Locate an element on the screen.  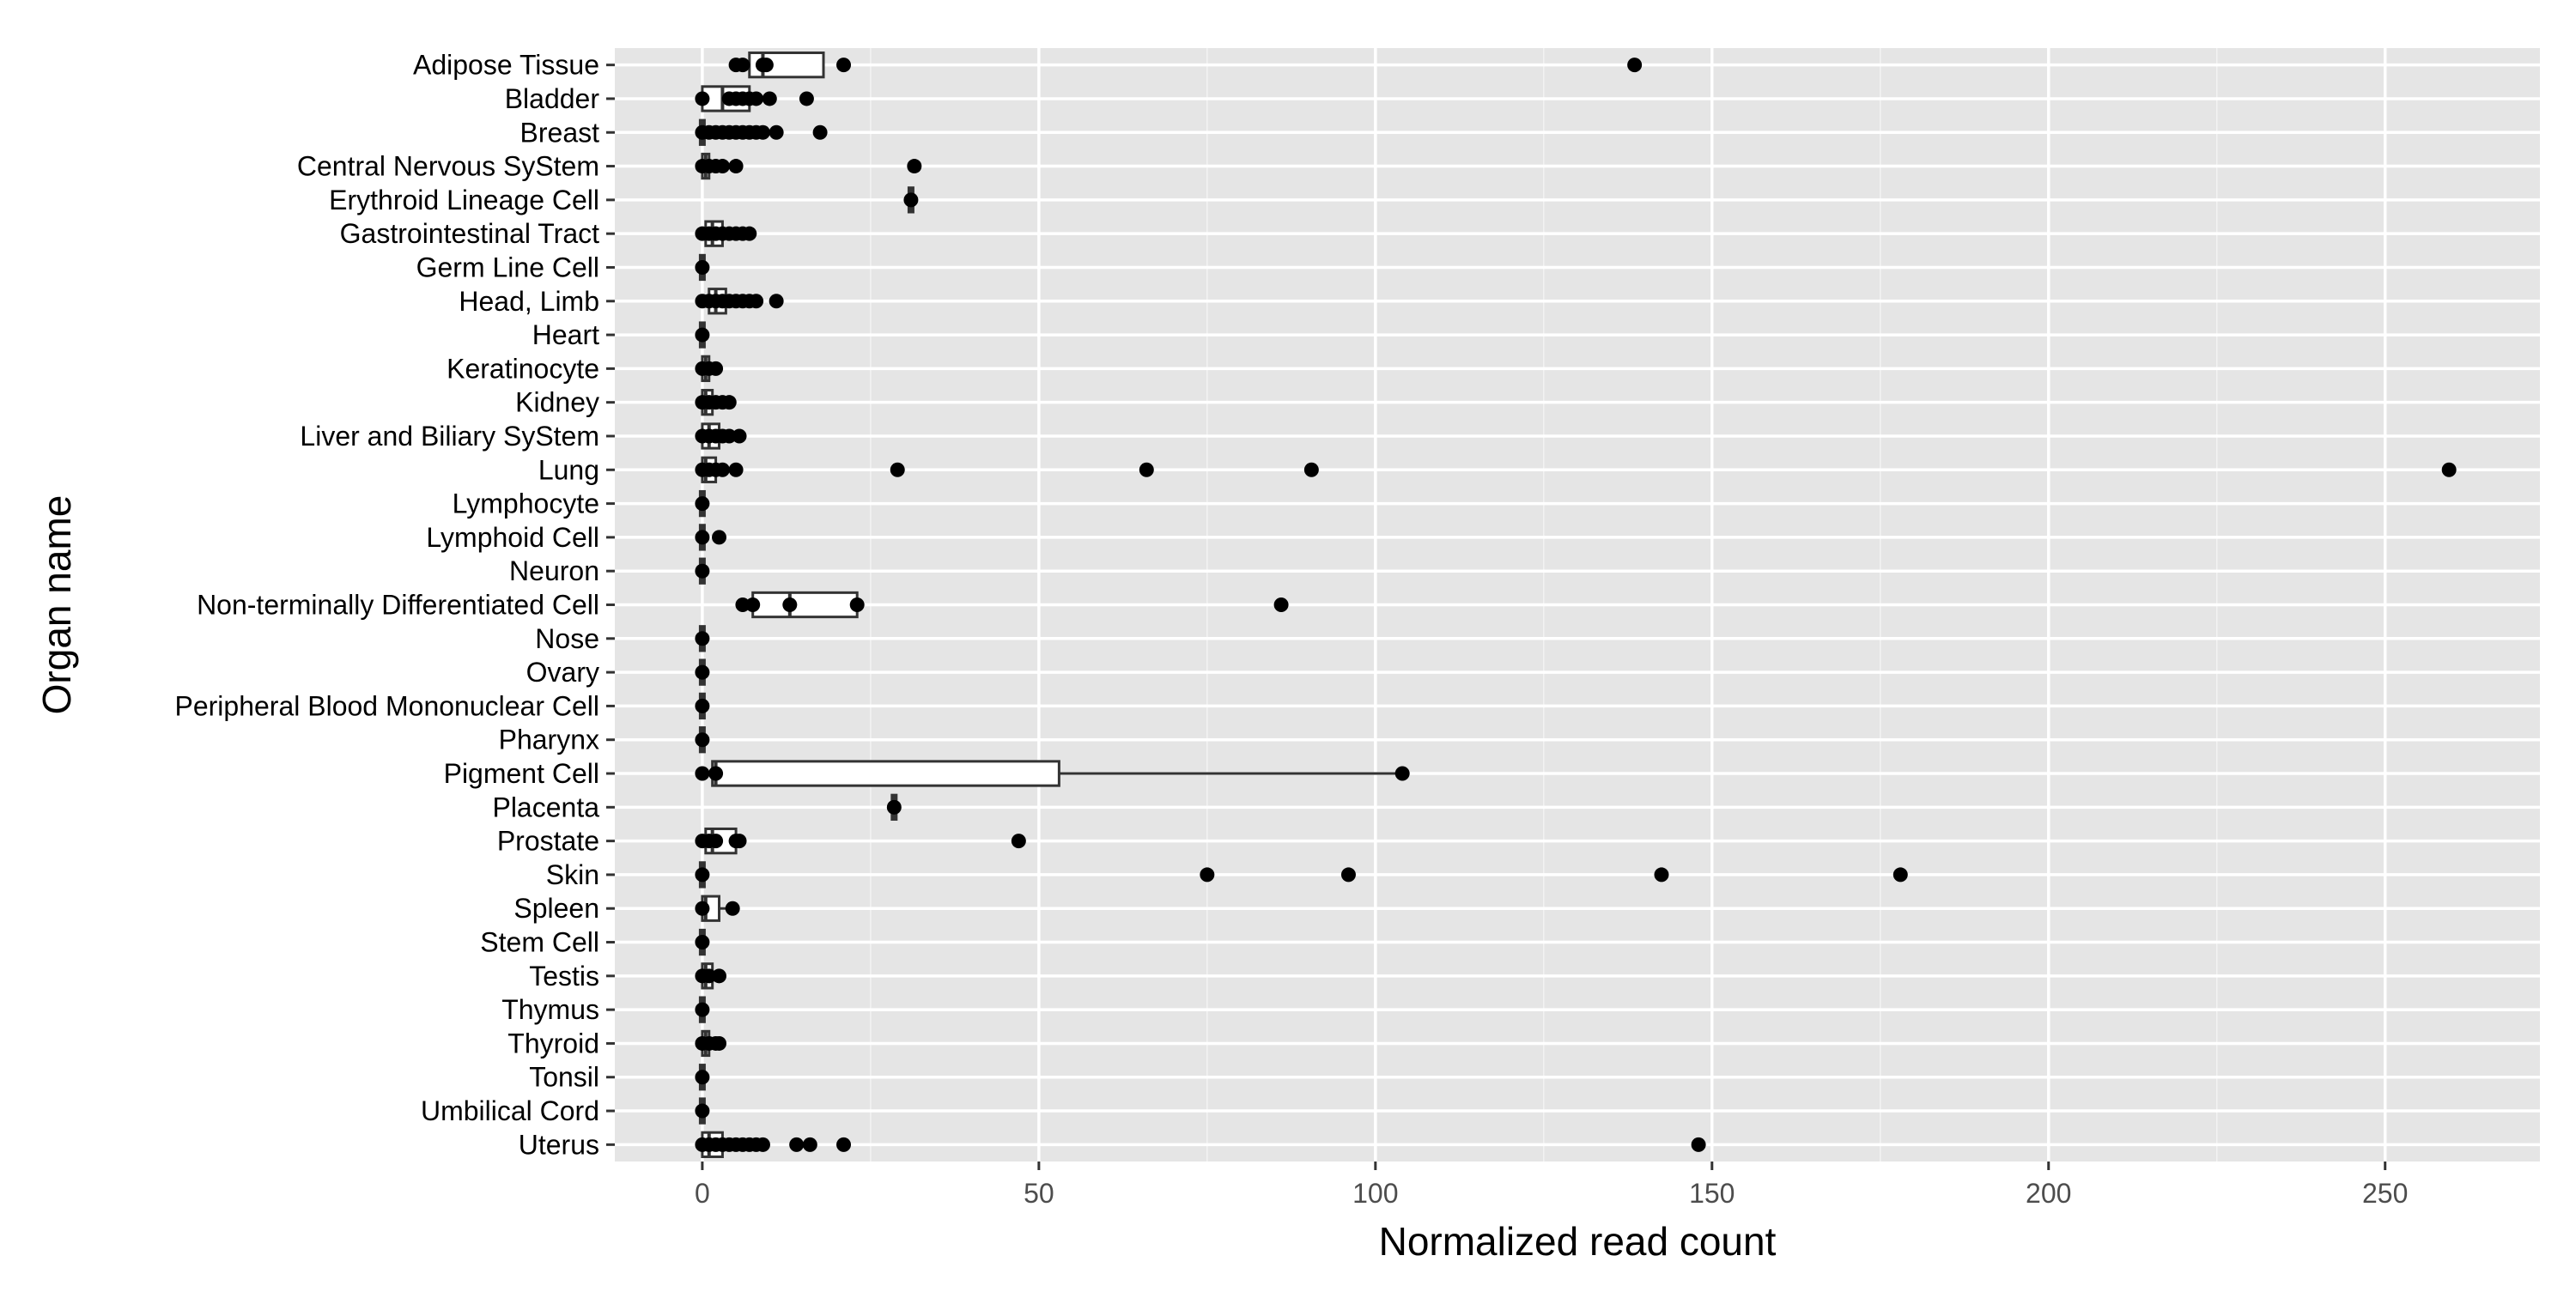
x-tick-label: 150 is located at coordinates (1712, 1193).